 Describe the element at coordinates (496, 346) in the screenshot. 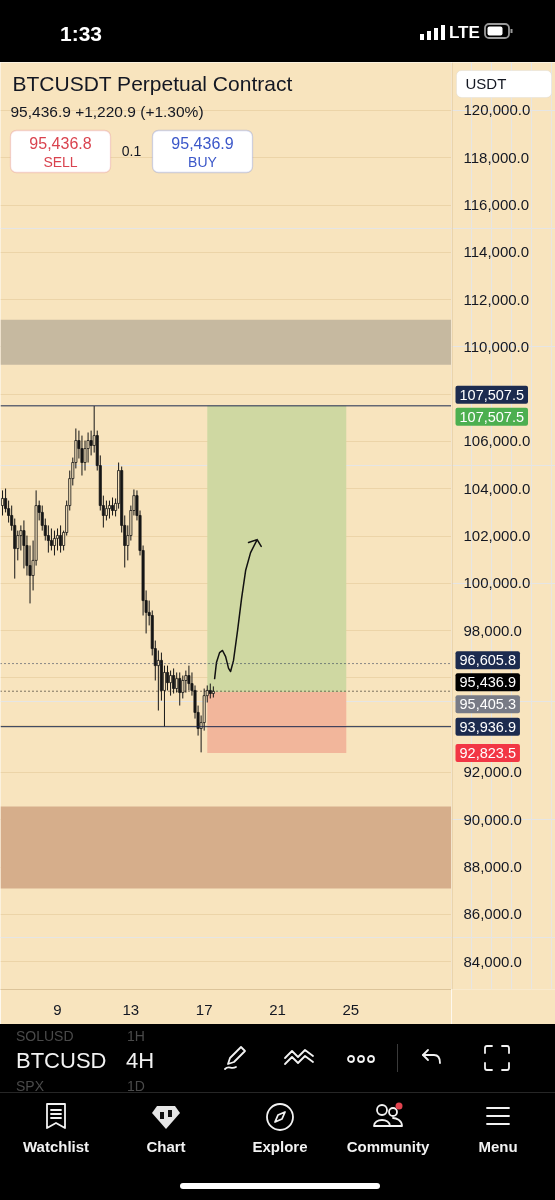

I see `y-tick-label: 110,000.0` at that location.